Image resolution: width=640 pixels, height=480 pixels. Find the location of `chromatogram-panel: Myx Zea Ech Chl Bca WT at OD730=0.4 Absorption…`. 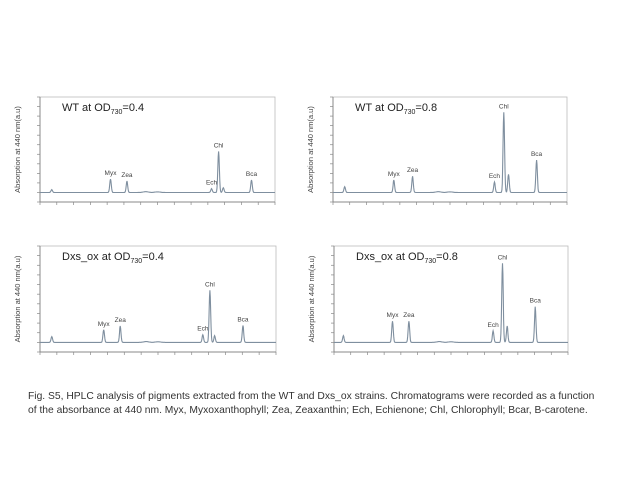

chromatogram-panel: Myx Zea Ech Chl Bca WT at OD730=0.4 Absorption… is located at coordinates (144, 150).